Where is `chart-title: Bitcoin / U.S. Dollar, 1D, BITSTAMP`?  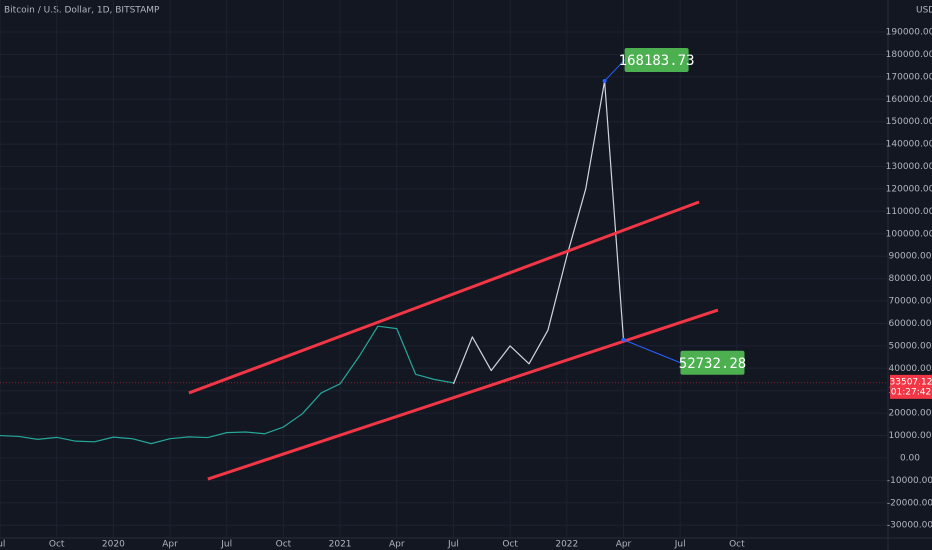
chart-title: Bitcoin / U.S. Dollar, 1D, BITSTAMP is located at coordinates (82, 11).